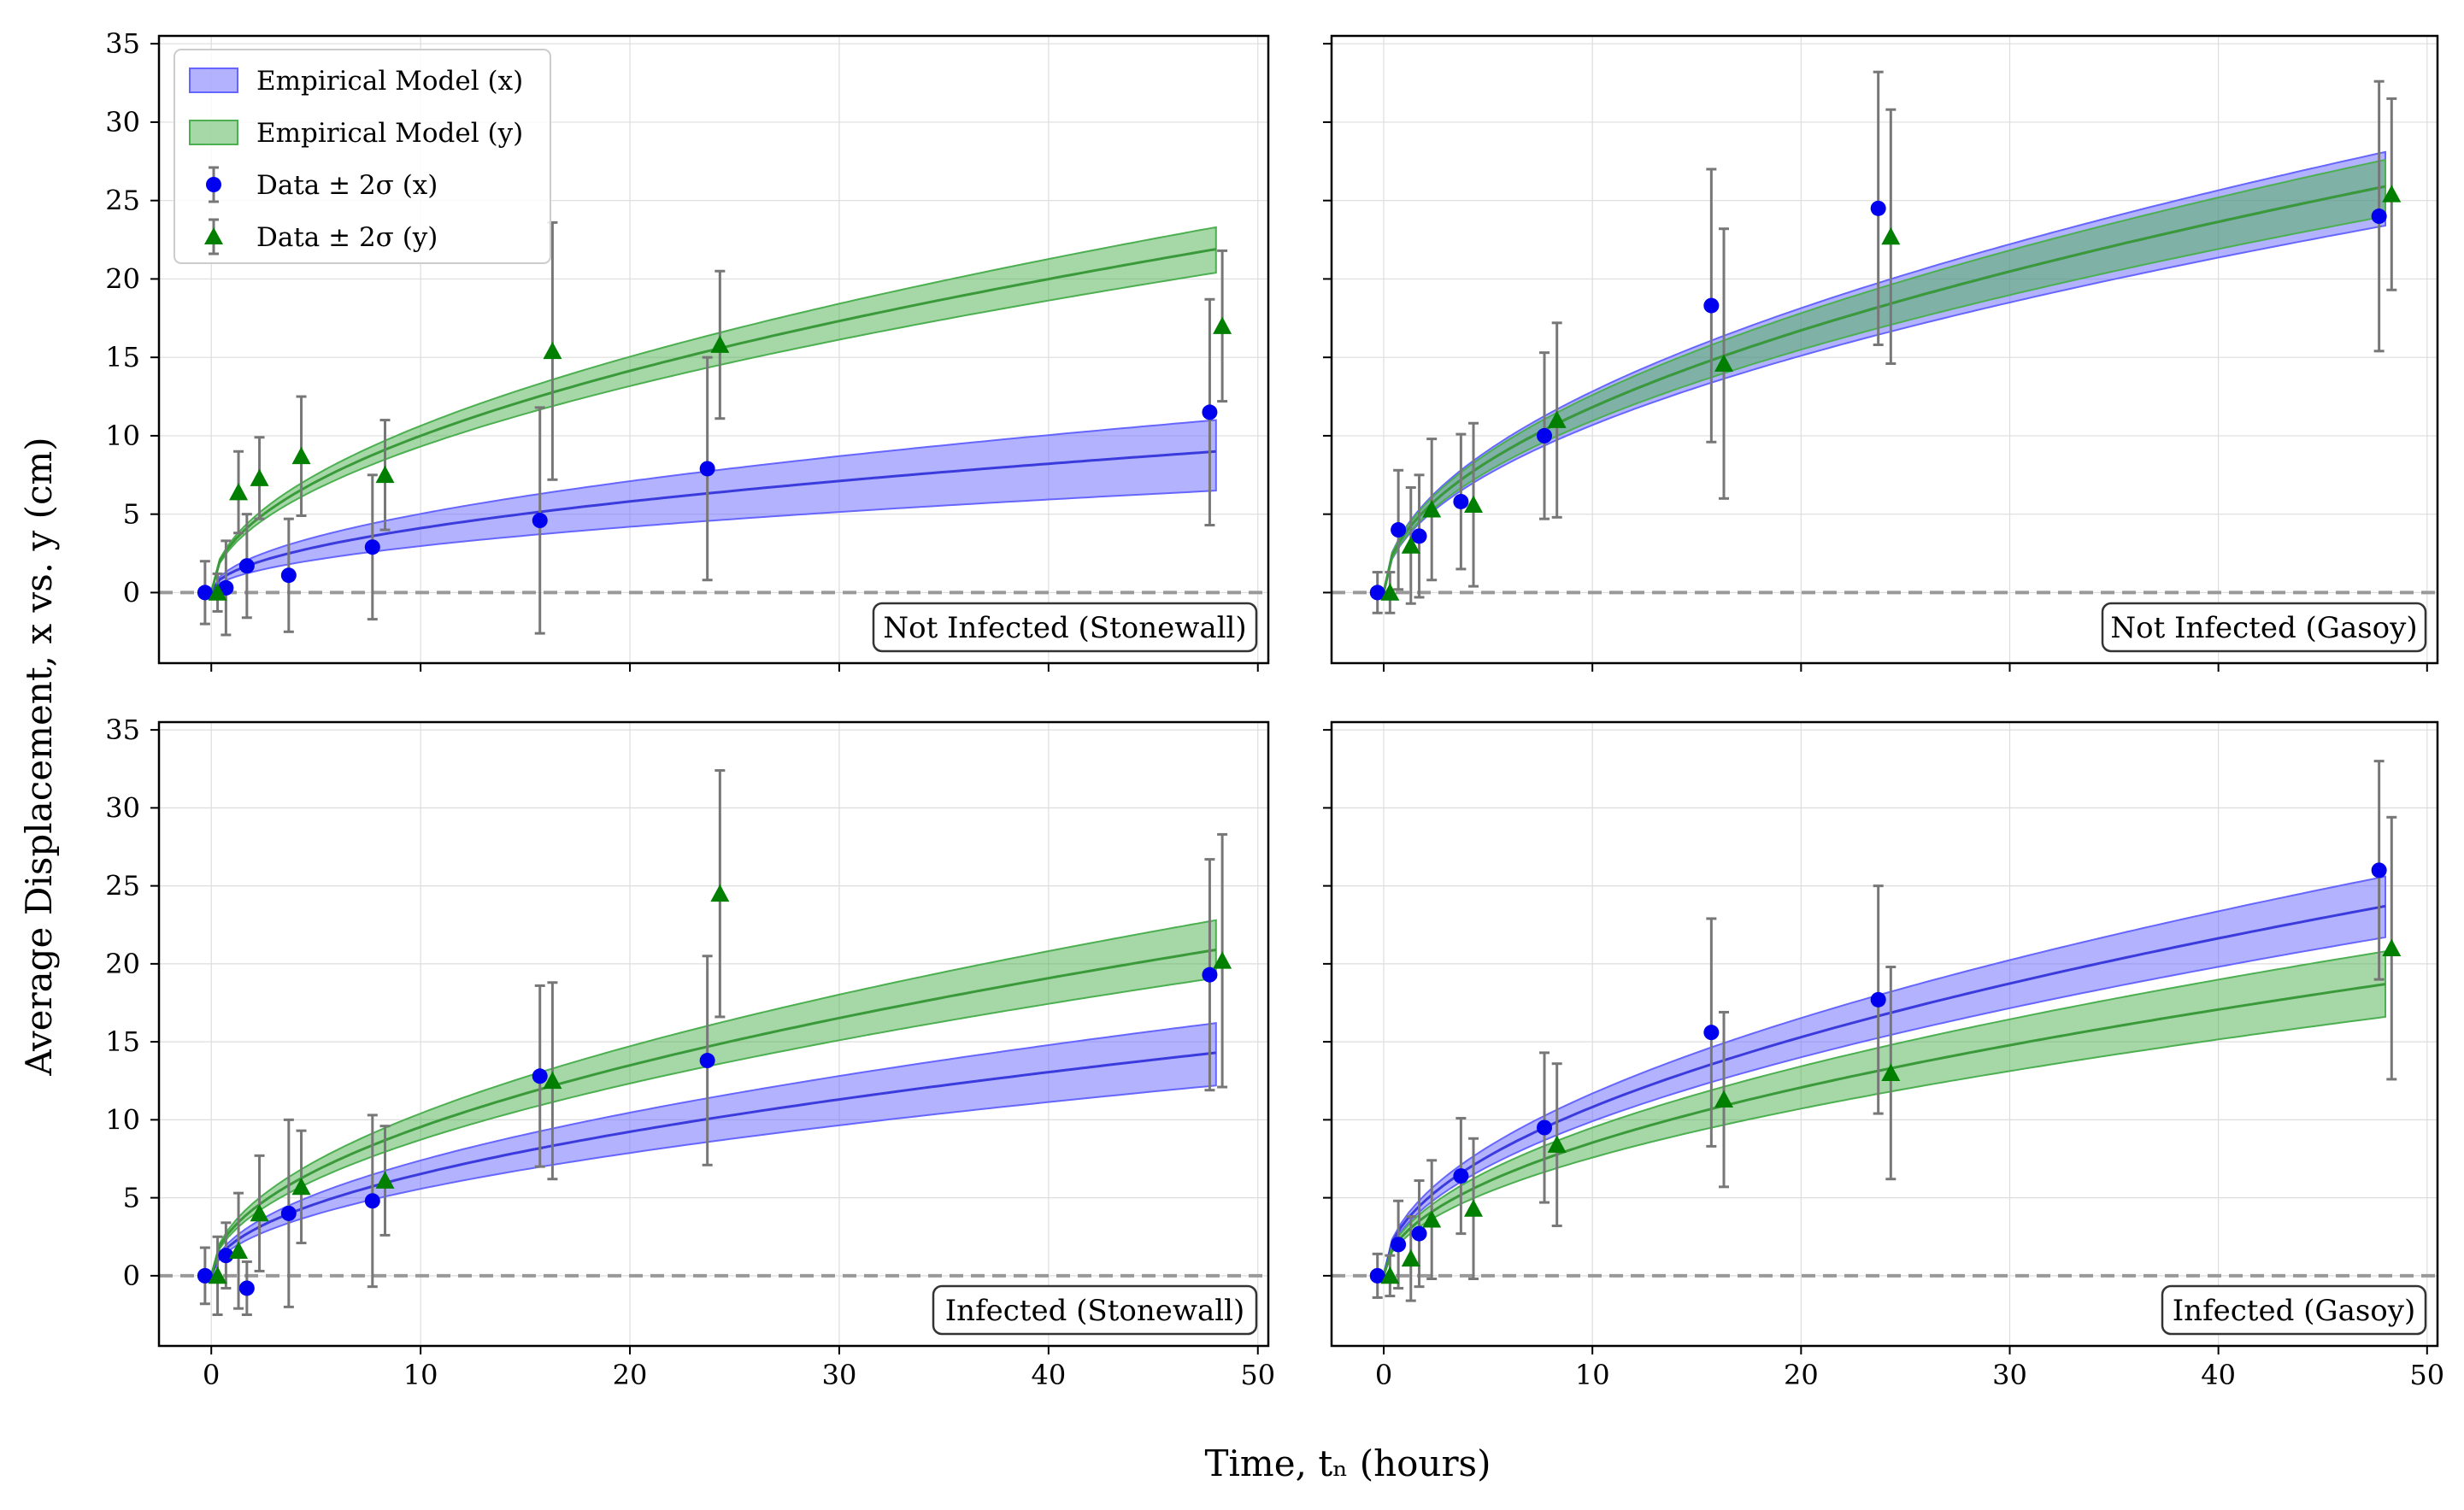  Describe the element at coordinates (122, 436) in the screenshot. I see `y-tick-label: 10` at that location.